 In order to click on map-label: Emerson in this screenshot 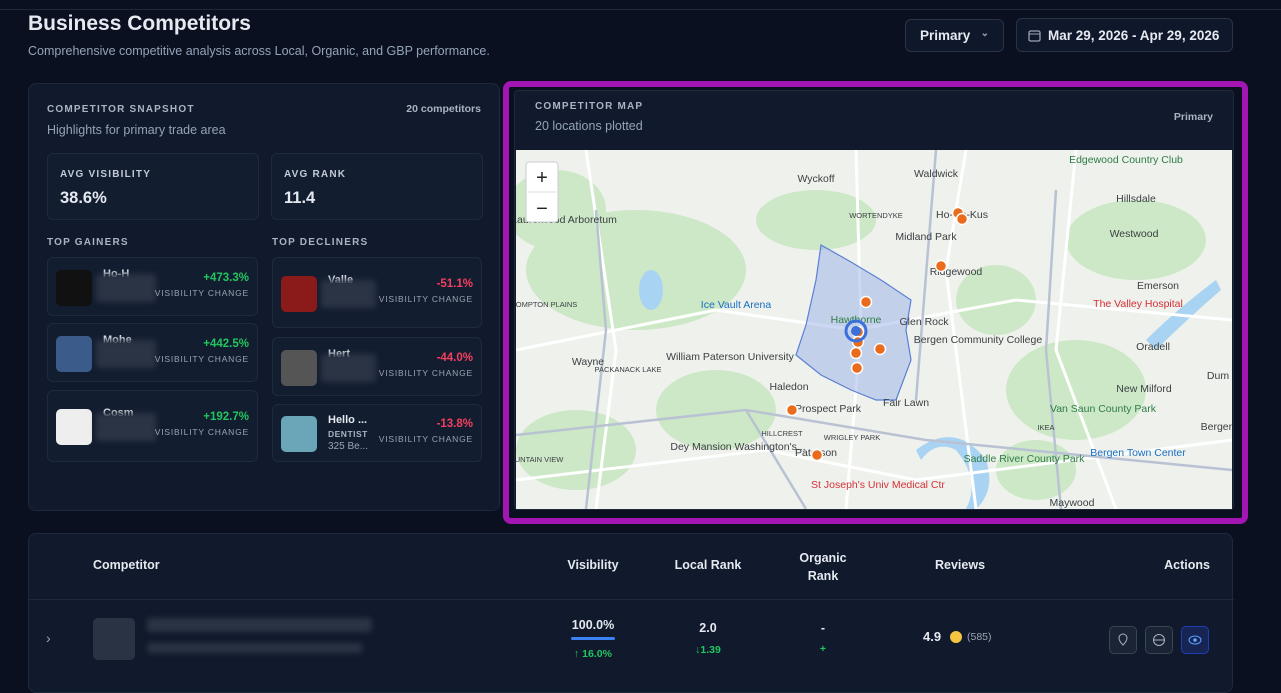, I will do `click(1158, 286)`.